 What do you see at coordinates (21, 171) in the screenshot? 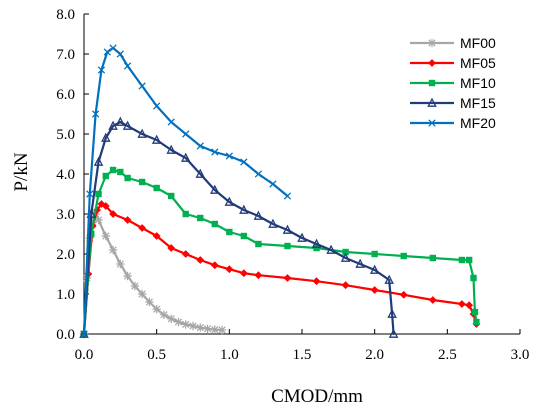
I see `y-axis-title: P/kN` at bounding box center [21, 171].